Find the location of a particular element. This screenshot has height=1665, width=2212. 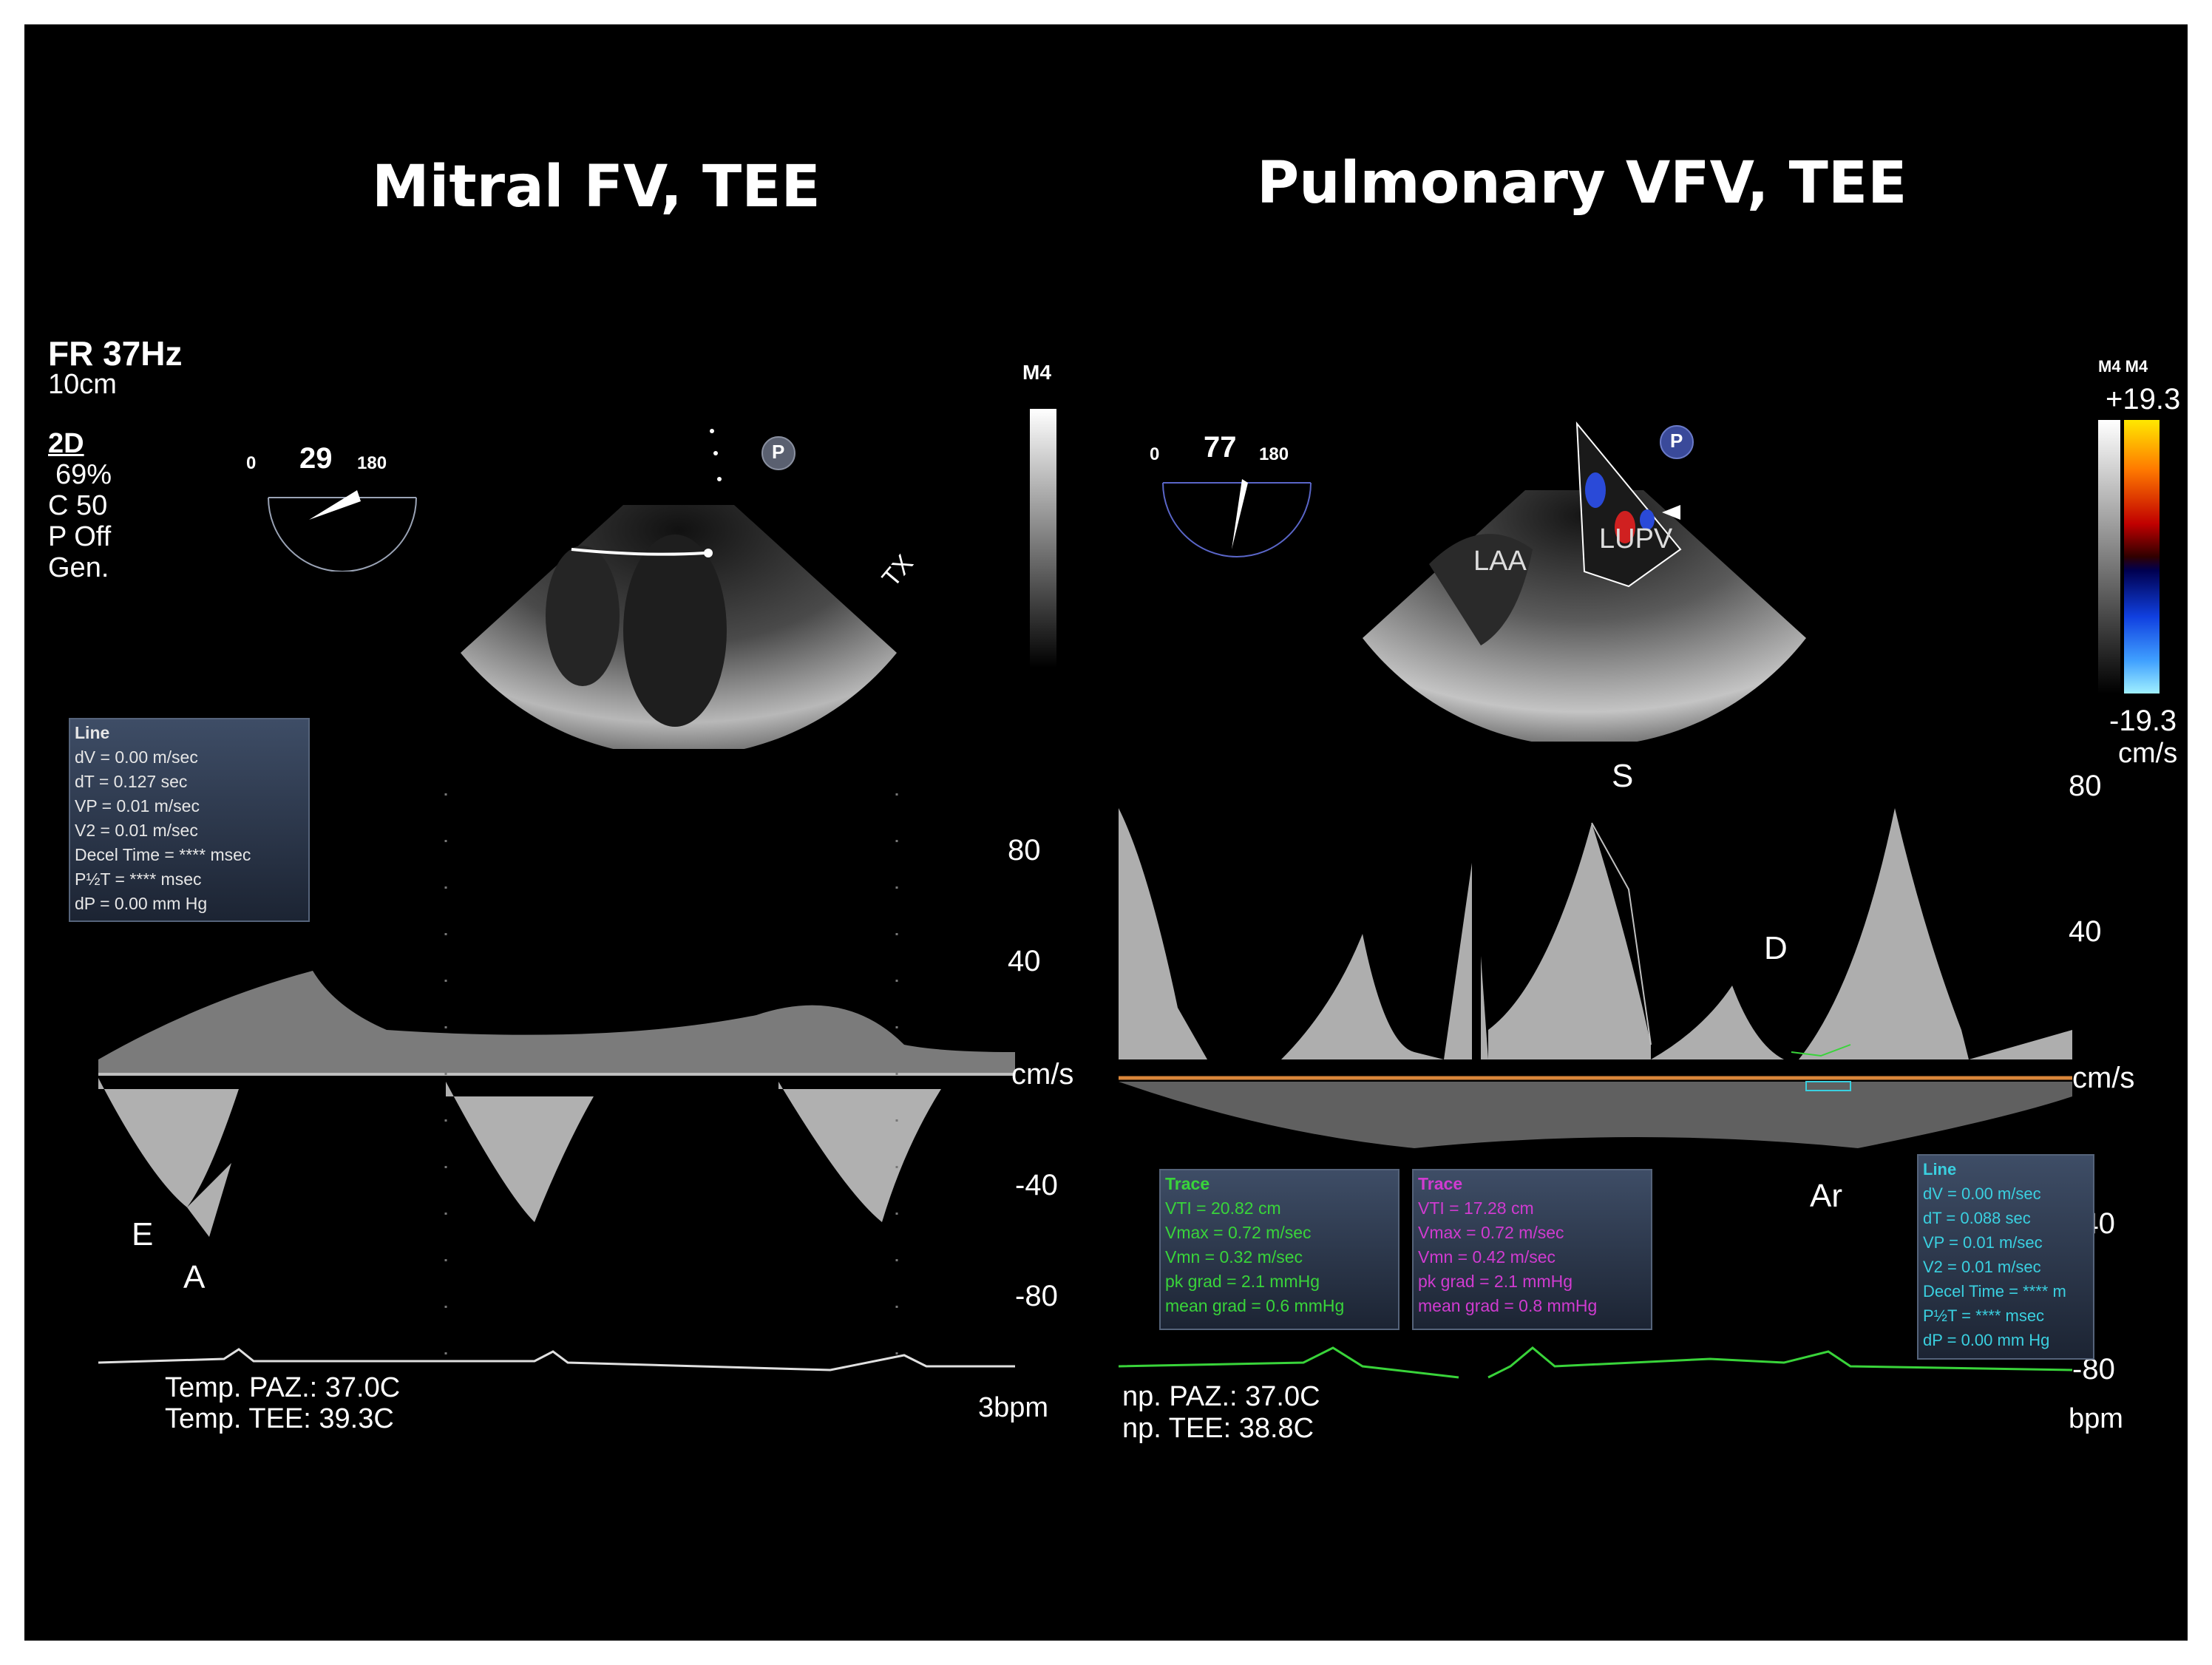

angle-min: 0 is located at coordinates (251, 463).